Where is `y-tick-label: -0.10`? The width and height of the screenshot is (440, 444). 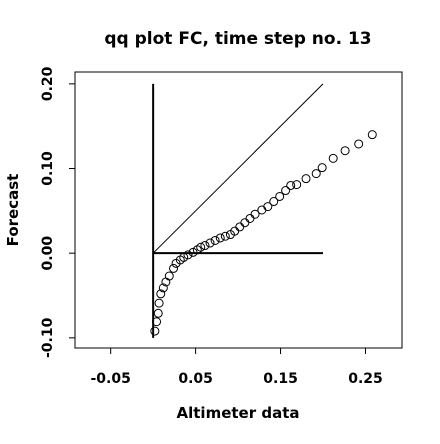 y-tick-label: -0.10 is located at coordinates (48, 337).